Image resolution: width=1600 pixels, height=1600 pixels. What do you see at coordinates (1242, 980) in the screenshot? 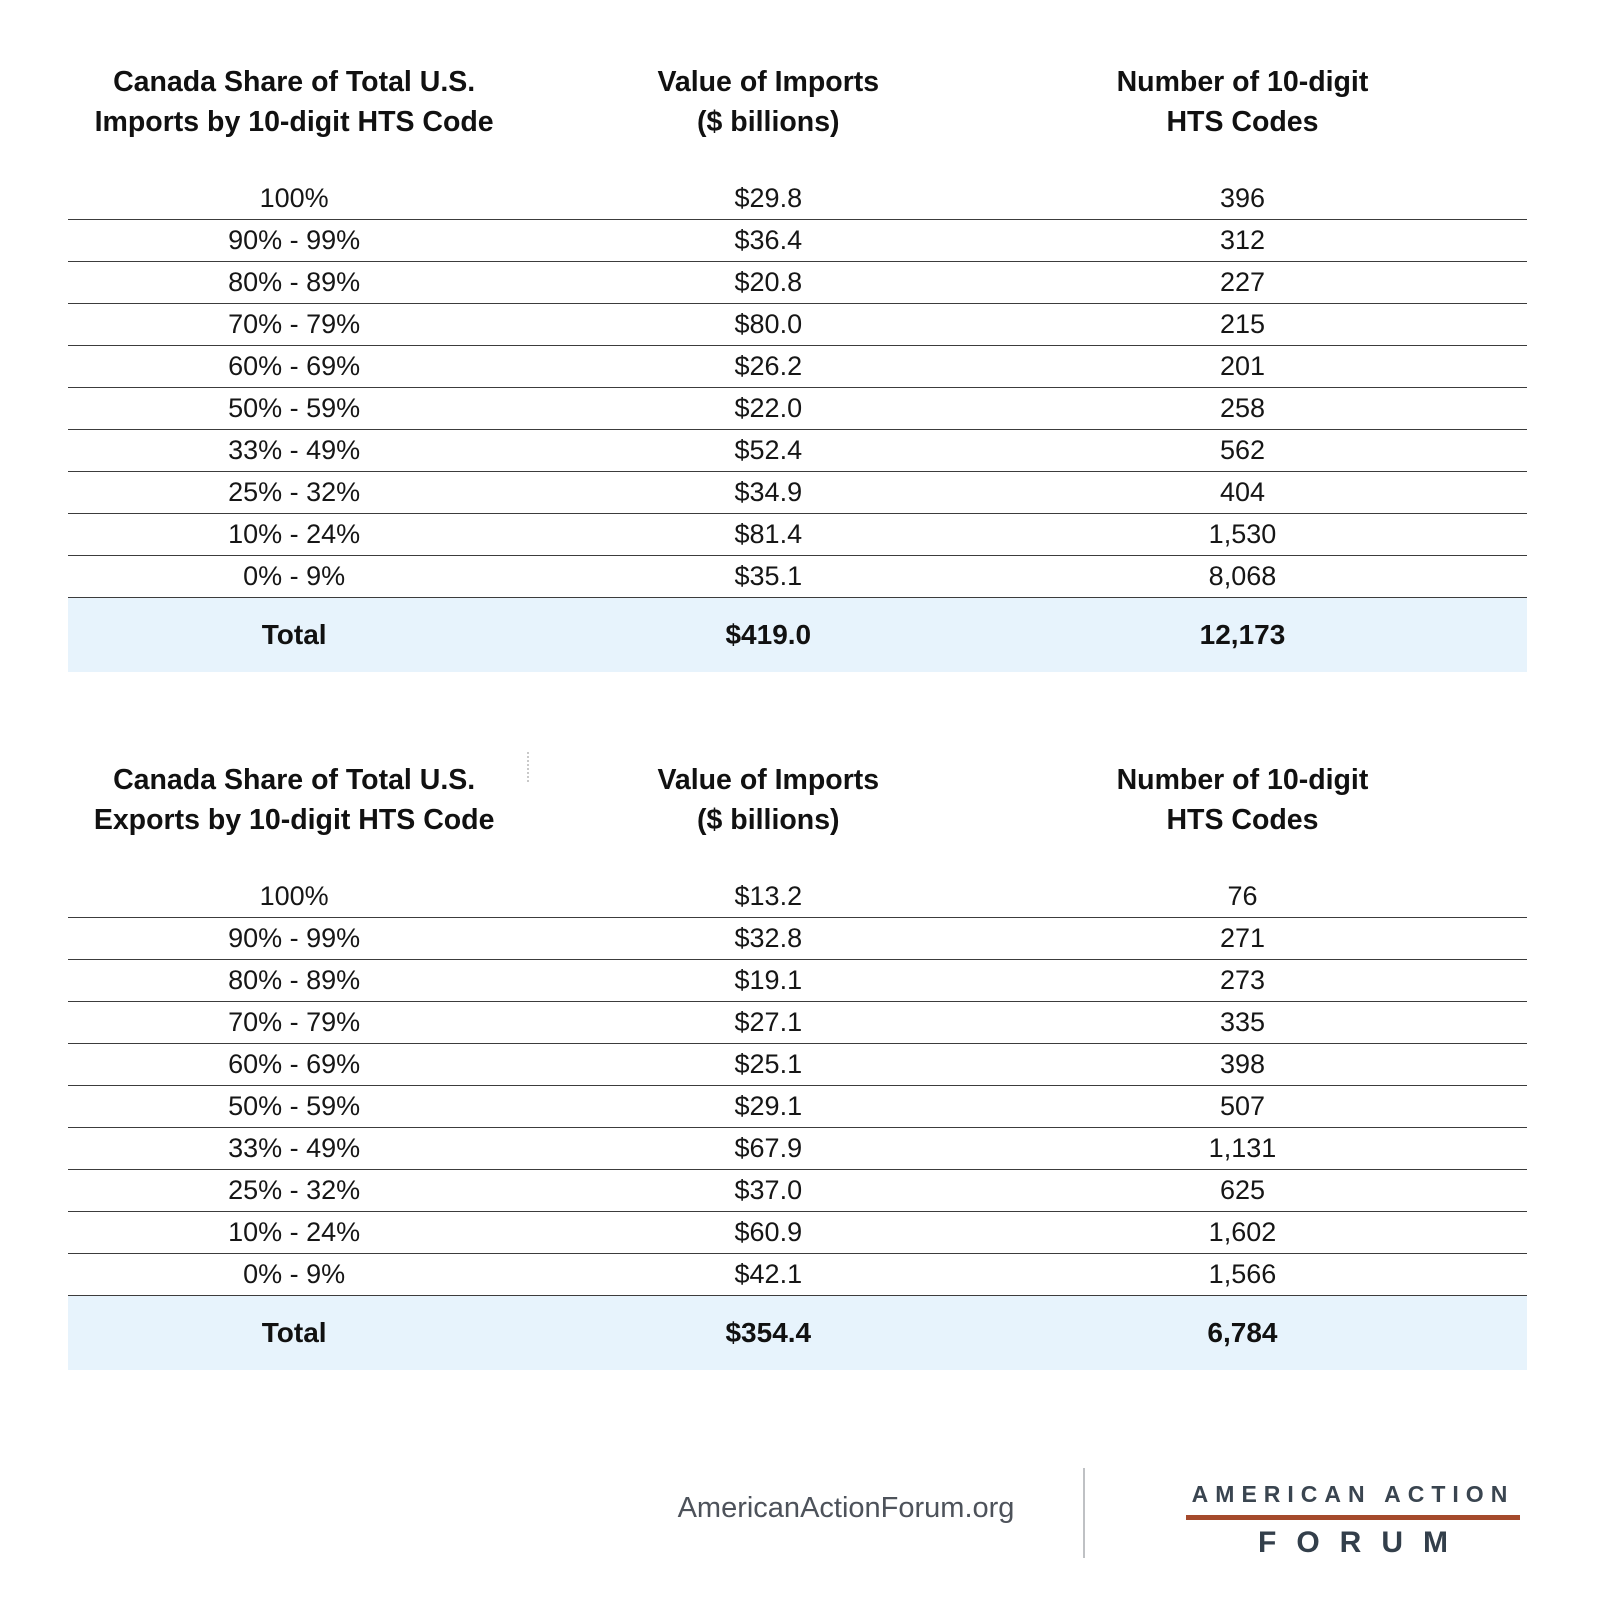
I see `hts-count-cell: 273` at bounding box center [1242, 980].